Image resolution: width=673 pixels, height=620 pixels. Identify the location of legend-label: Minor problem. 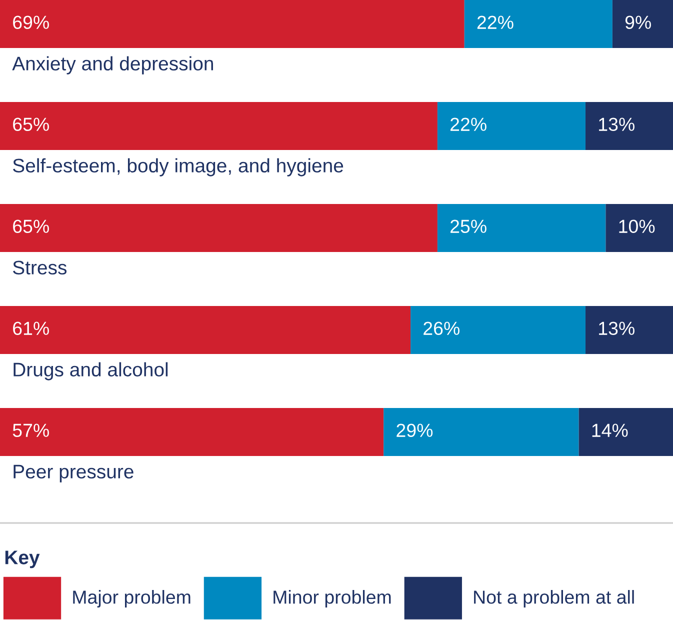
(332, 599).